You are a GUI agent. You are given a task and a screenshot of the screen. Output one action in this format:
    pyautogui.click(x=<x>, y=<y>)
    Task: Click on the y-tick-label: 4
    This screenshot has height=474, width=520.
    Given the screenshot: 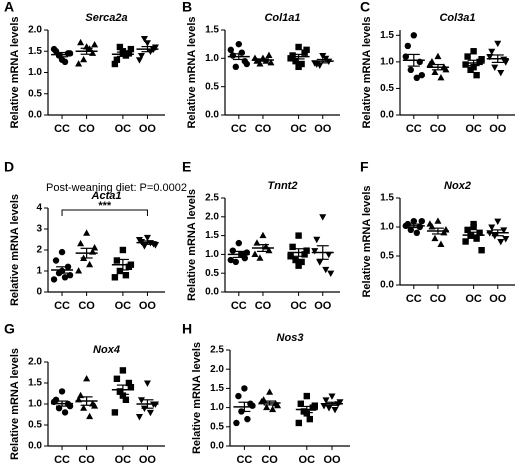 What is the action you would take?
    pyautogui.click(x=39, y=208)
    